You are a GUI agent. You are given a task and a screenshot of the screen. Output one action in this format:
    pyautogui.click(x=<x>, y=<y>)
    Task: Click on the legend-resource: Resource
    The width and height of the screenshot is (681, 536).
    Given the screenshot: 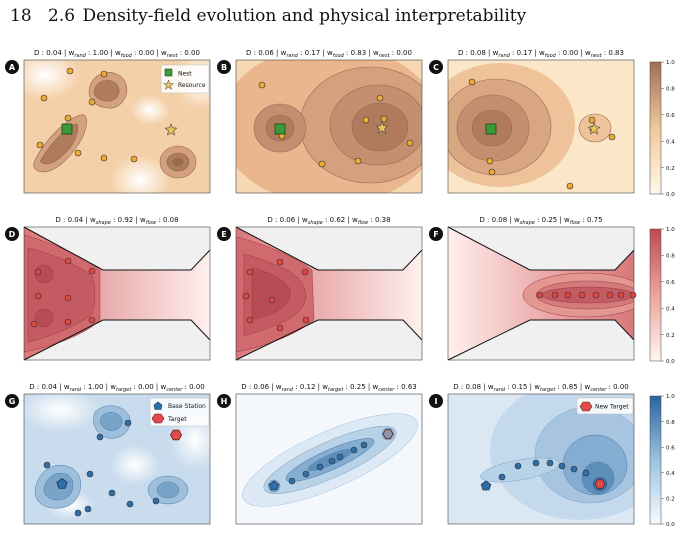 What is the action you would take?
    pyautogui.click(x=192, y=85)
    